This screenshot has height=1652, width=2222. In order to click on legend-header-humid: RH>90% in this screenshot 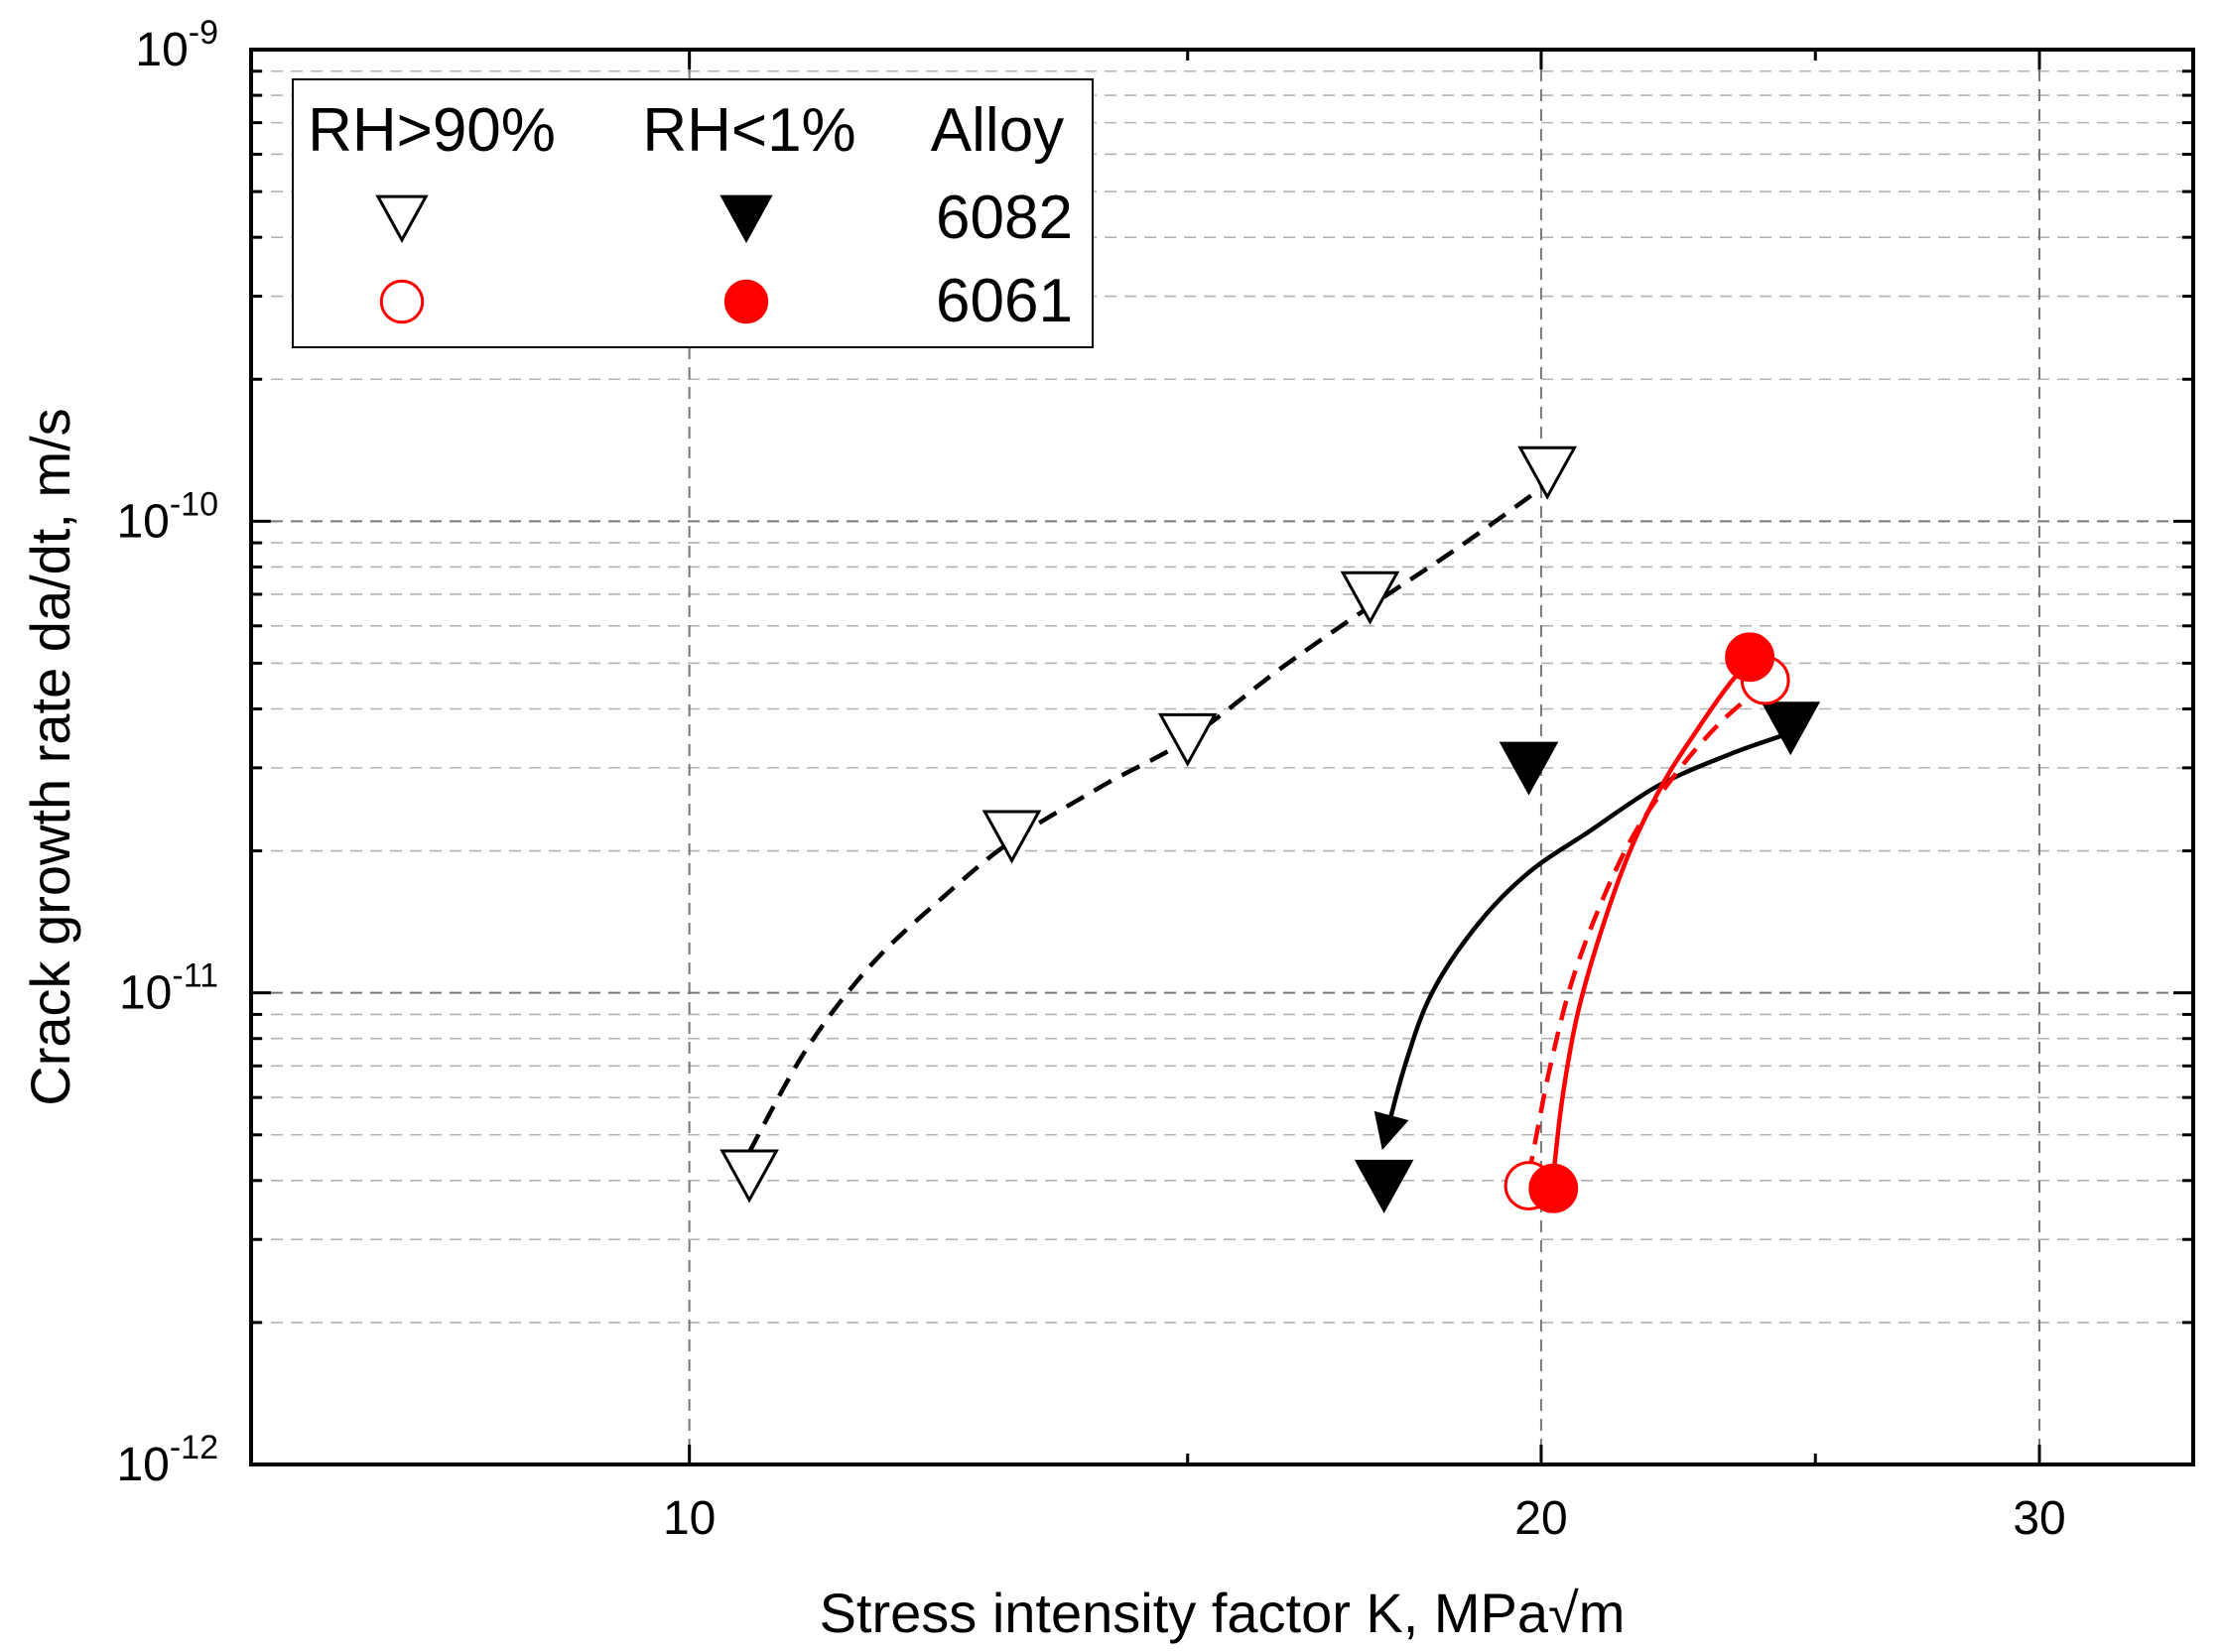, I will do `click(432, 130)`.